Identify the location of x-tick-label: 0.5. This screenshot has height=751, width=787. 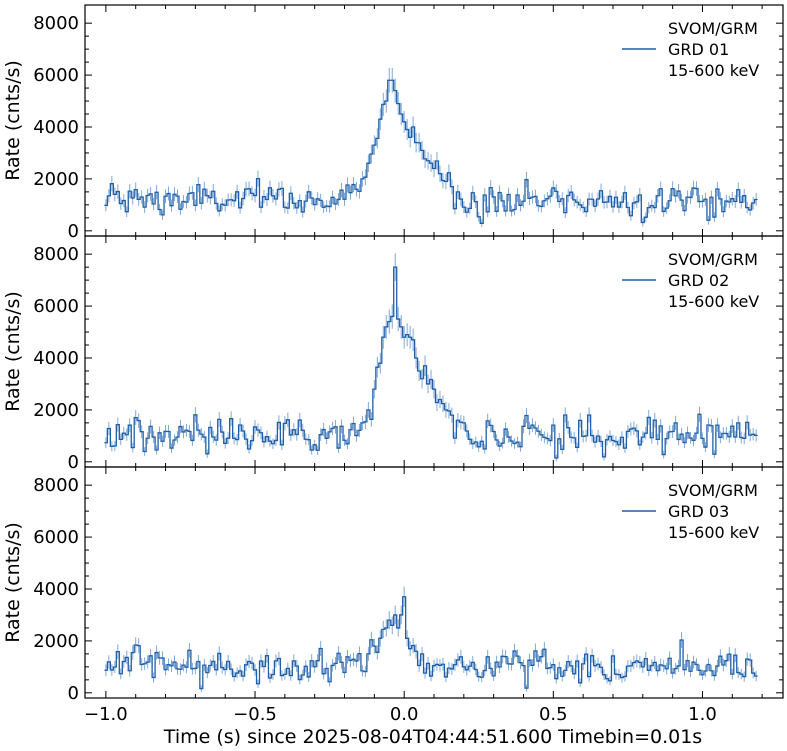
(553, 714).